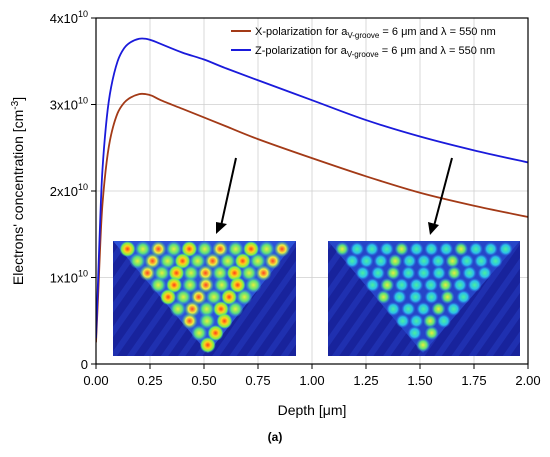  What do you see at coordinates (149, 380) in the screenshot?
I see `x-tick-label-1: 0.25` at bounding box center [149, 380].